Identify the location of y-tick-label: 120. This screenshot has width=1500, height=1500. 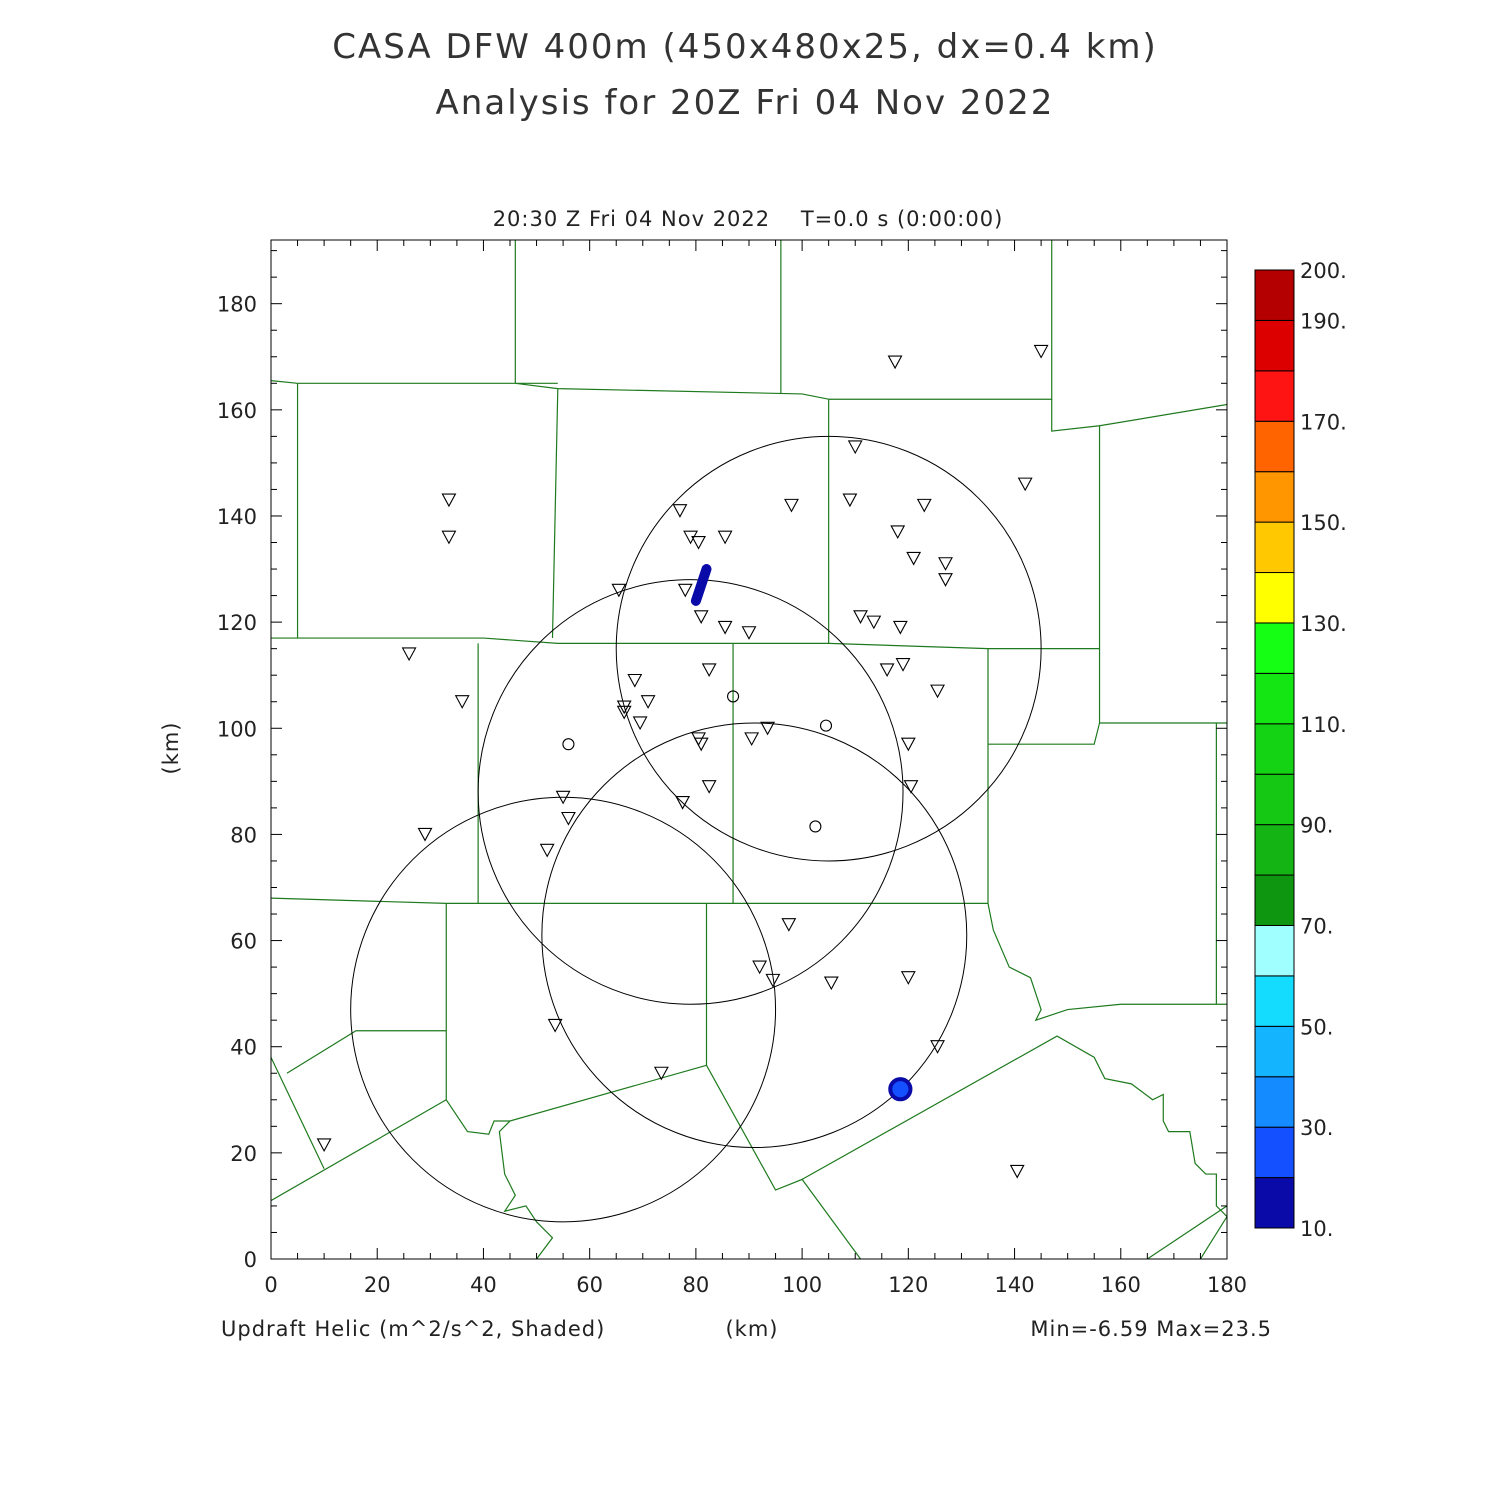
(237, 623).